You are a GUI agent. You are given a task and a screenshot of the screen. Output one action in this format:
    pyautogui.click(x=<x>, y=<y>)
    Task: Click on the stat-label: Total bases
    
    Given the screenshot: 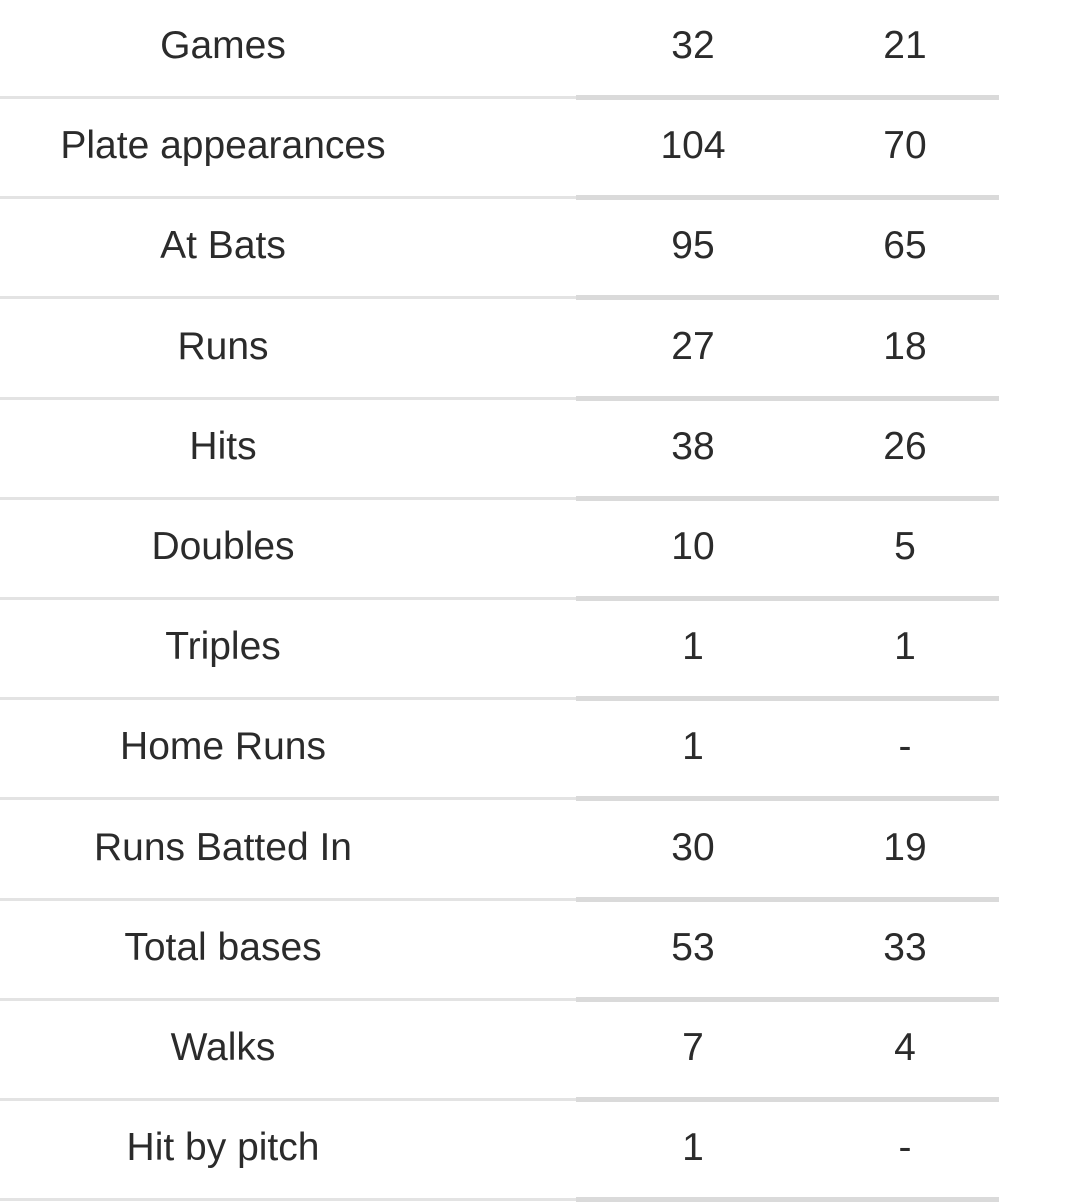 What is the action you would take?
    pyautogui.click(x=223, y=947)
    